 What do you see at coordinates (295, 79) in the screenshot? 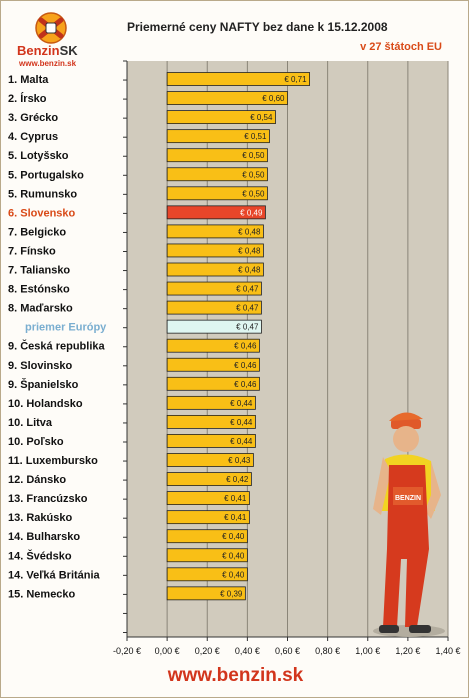
I see `data-label-0: € 0,71` at bounding box center [295, 79].